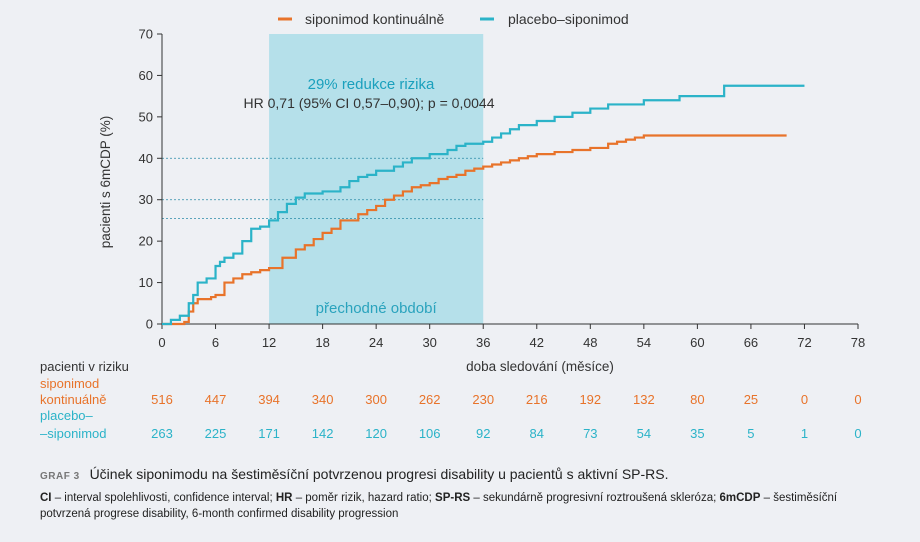  I want to click on risk-value: 171, so click(269, 433).